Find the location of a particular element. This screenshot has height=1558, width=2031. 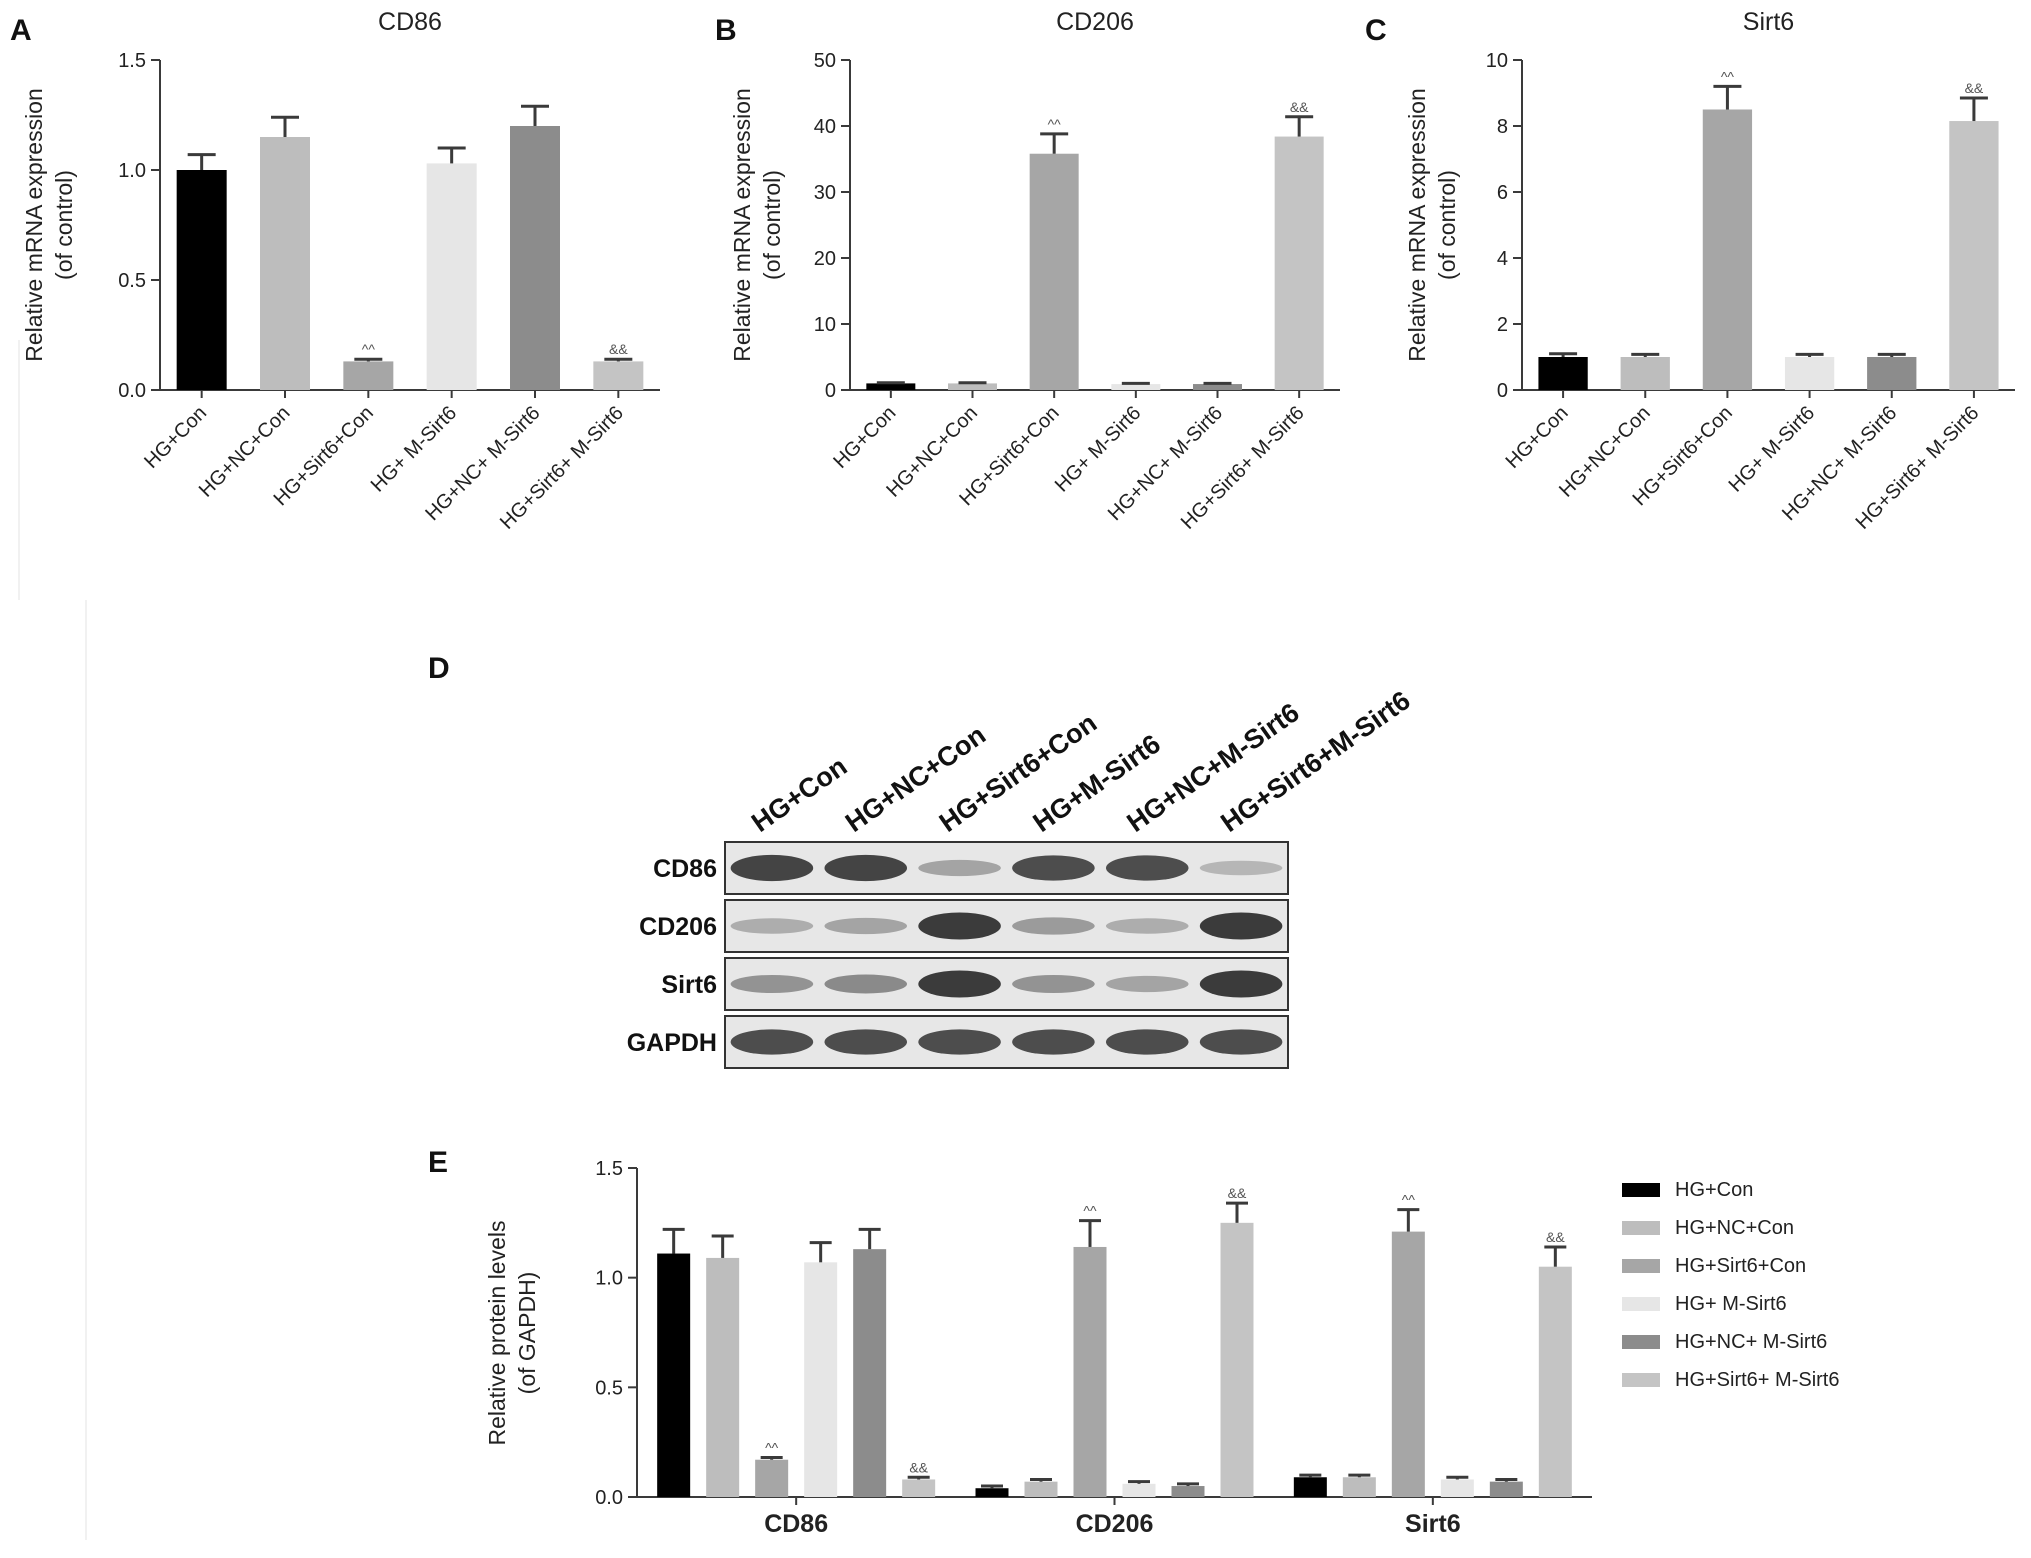

y-axis-label: Relative protein levels (of GAPDH) is located at coordinates (512, 1332).